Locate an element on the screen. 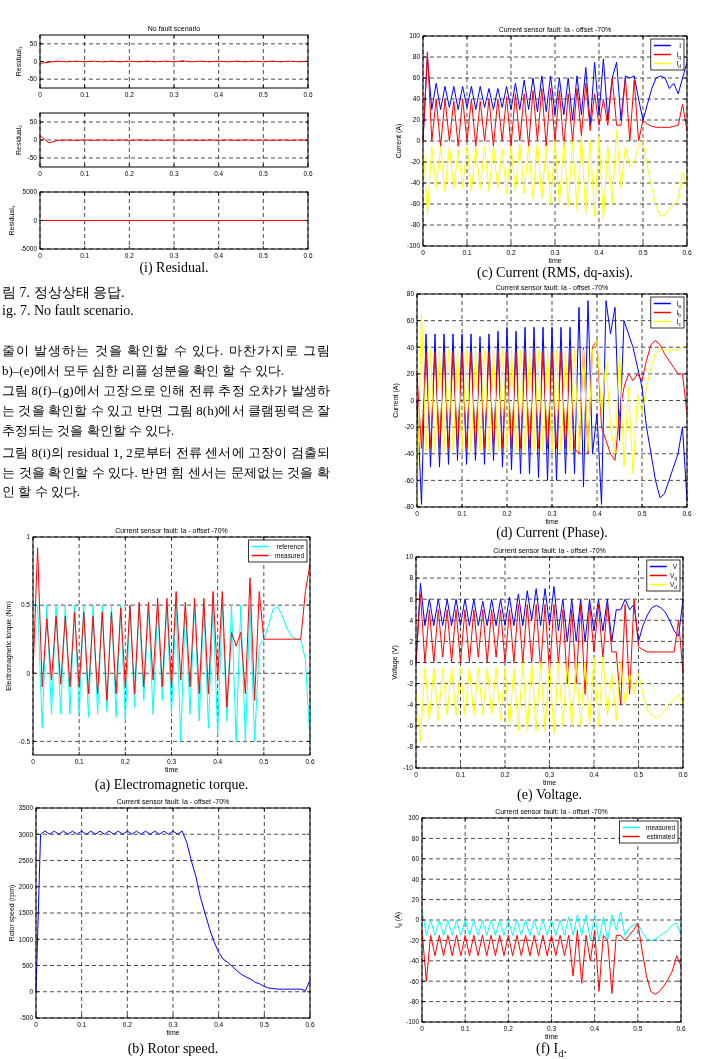  text: 는 것을 확인할 수 있다. 반면 힘 센서는 문제없는 것을 확 is located at coordinates (166, 472).